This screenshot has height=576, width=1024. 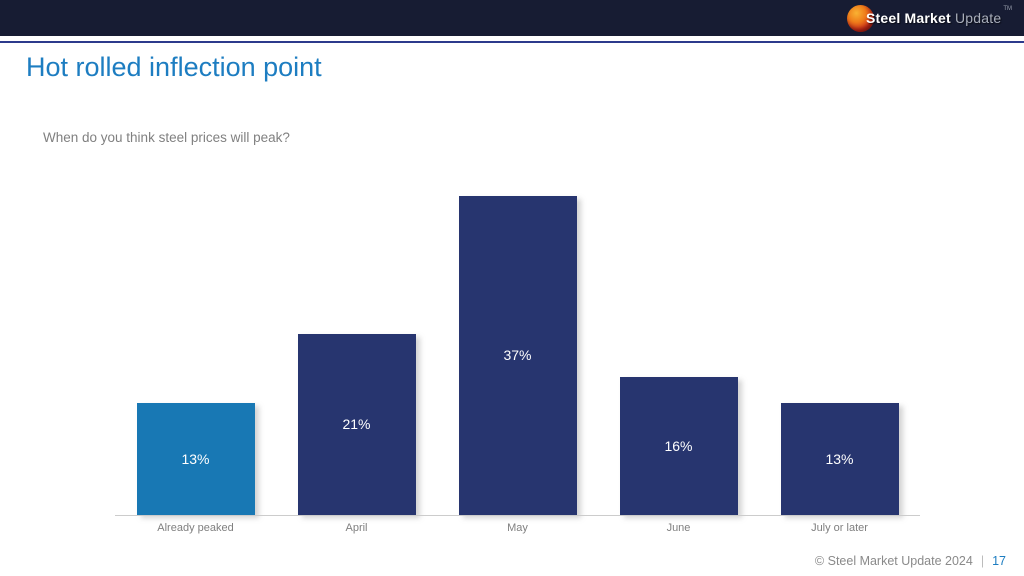 I want to click on x-axis-line, so click(x=517, y=515).